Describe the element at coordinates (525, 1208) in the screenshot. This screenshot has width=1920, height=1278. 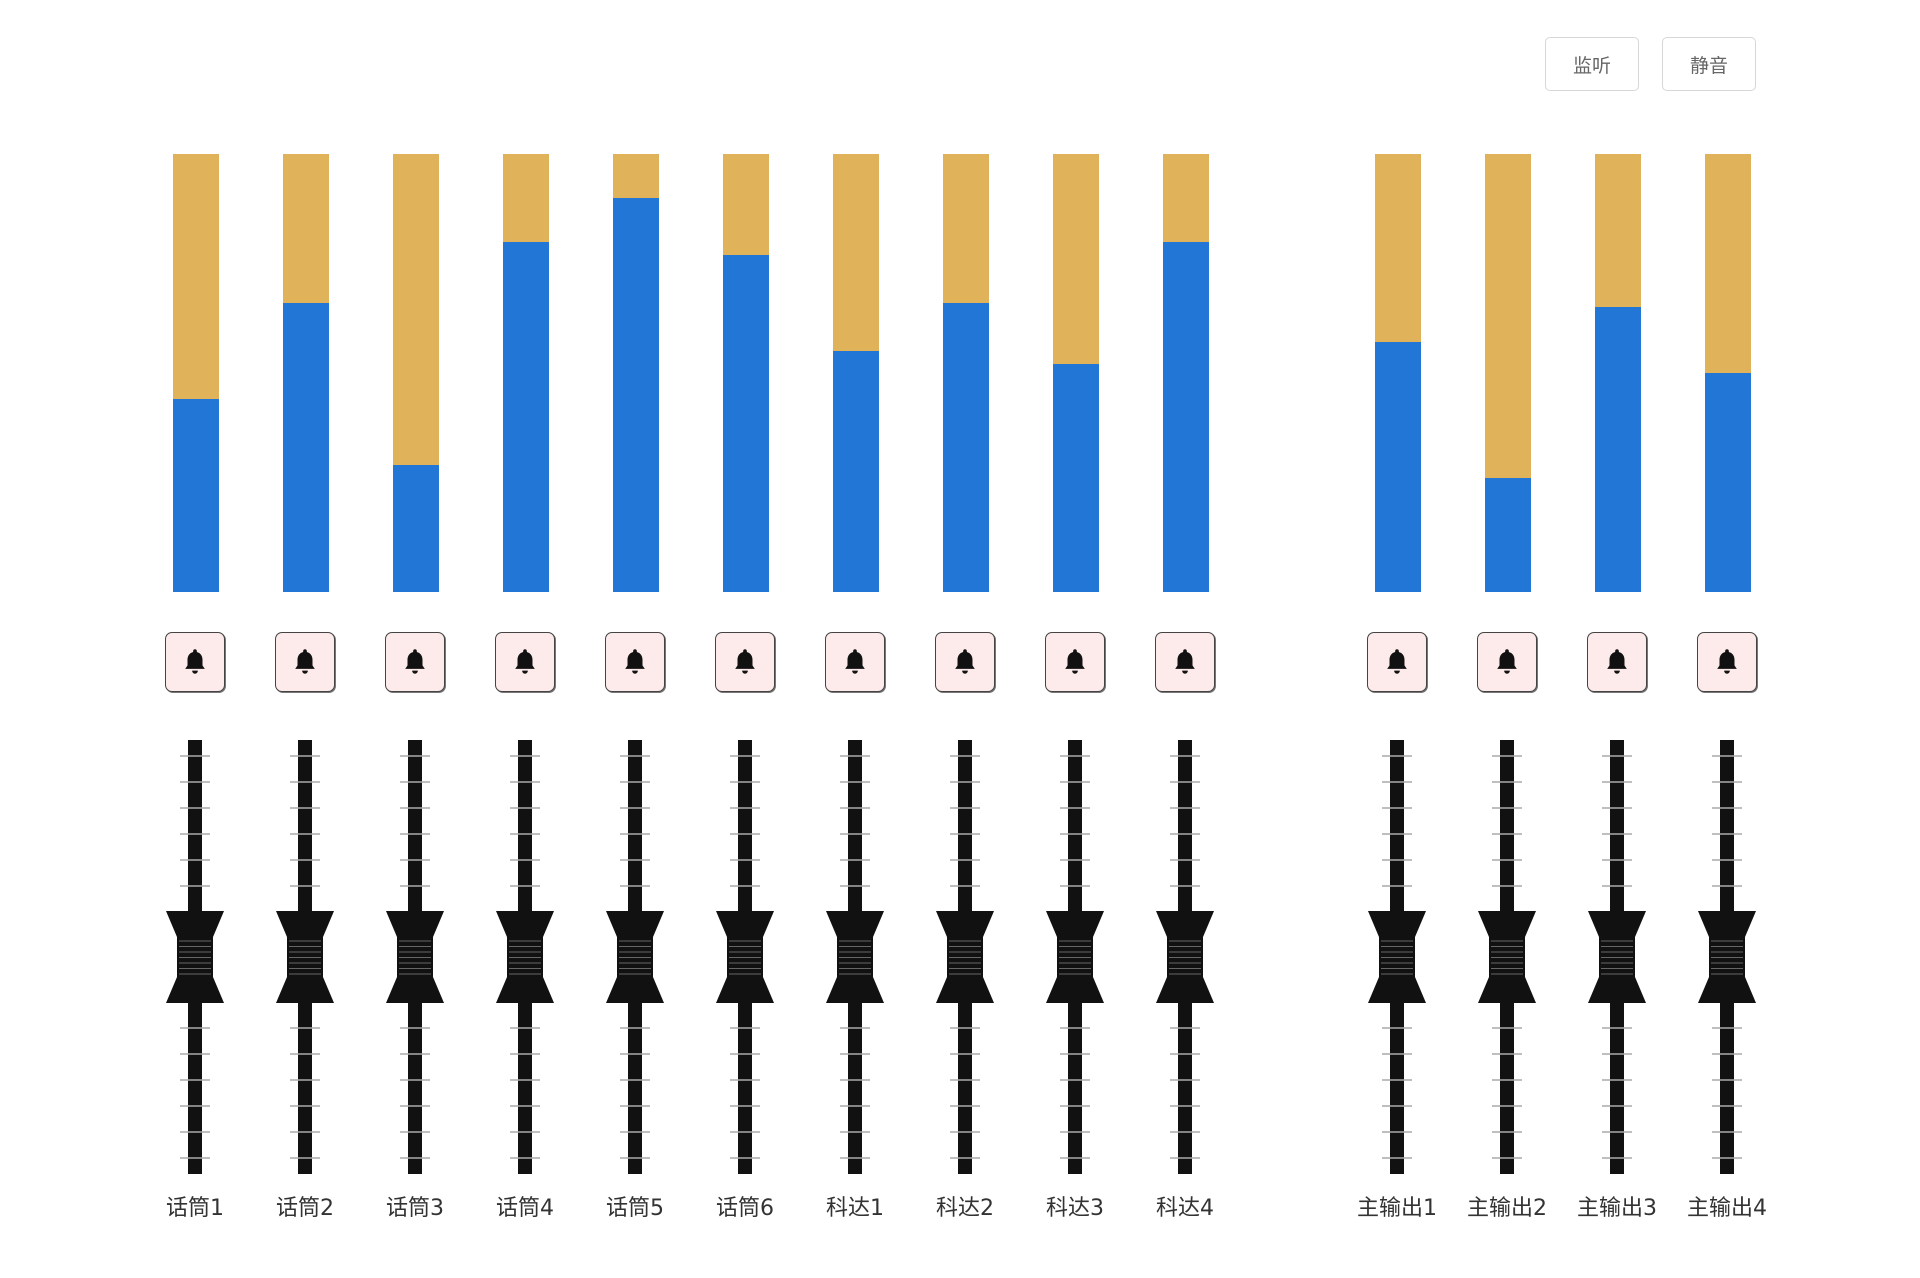
I see `channel-label: 话筒4` at that location.